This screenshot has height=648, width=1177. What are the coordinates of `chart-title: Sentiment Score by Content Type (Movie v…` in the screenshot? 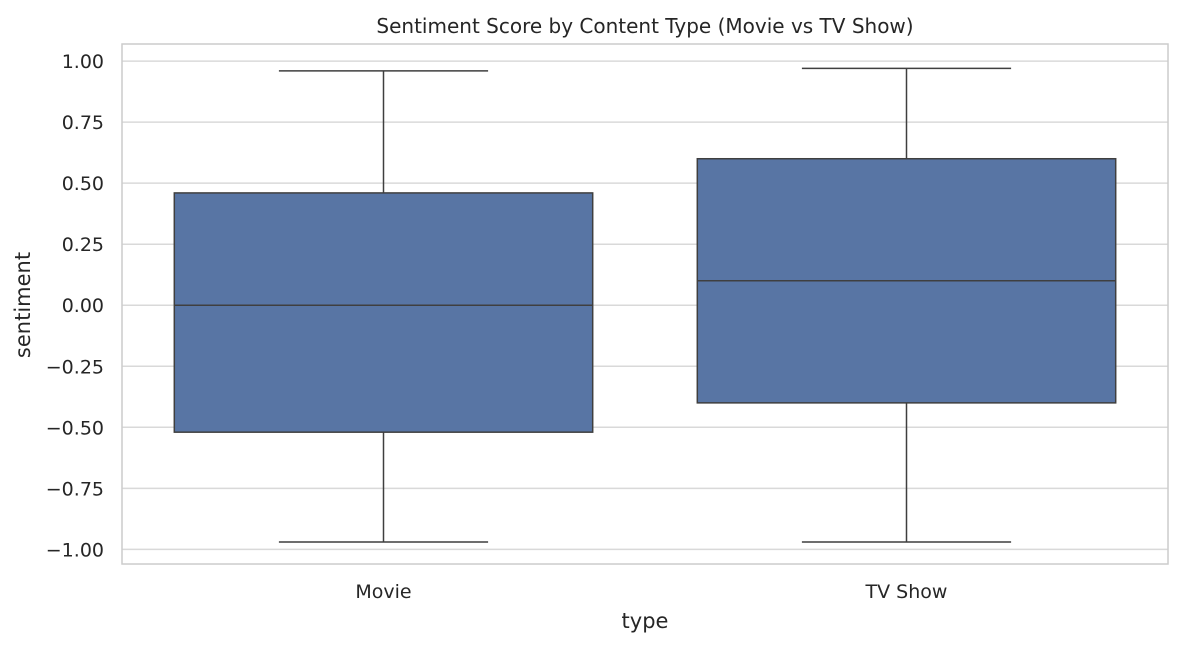 It's located at (644, 26).